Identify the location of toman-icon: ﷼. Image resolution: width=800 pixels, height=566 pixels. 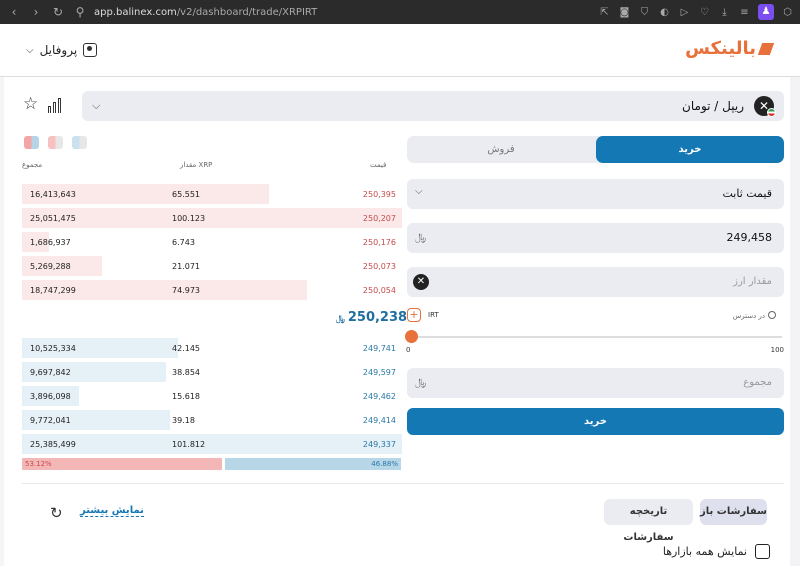
(340, 318).